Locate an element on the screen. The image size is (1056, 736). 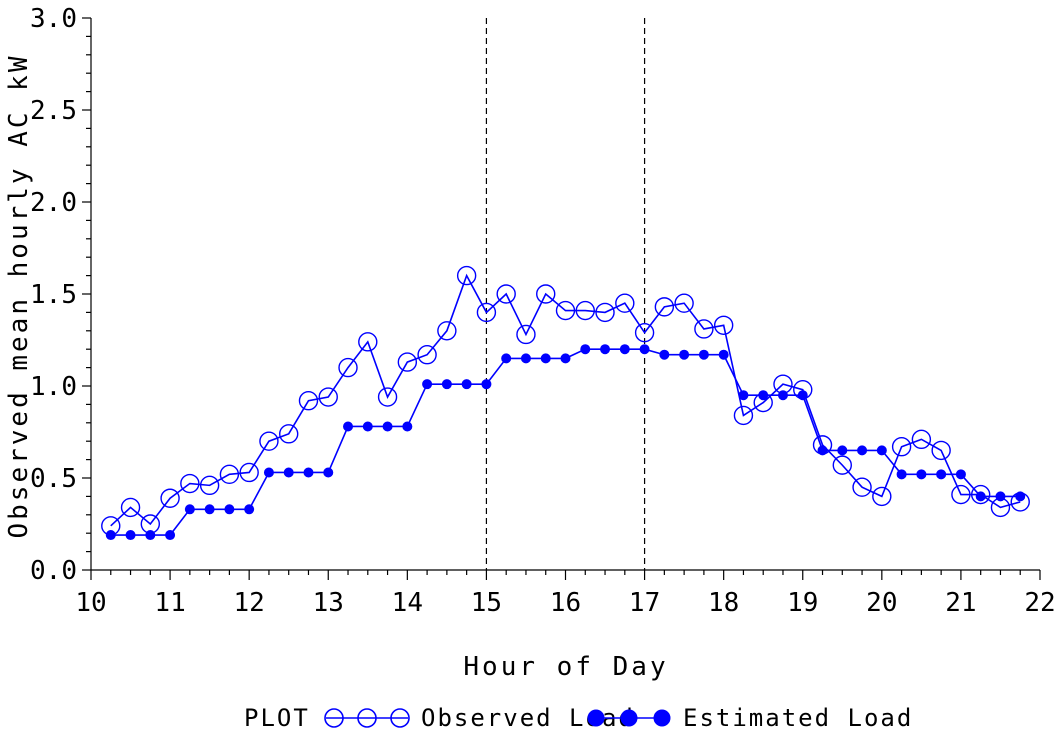
legend-marker-estimated-load is located at coordinates (629, 718).